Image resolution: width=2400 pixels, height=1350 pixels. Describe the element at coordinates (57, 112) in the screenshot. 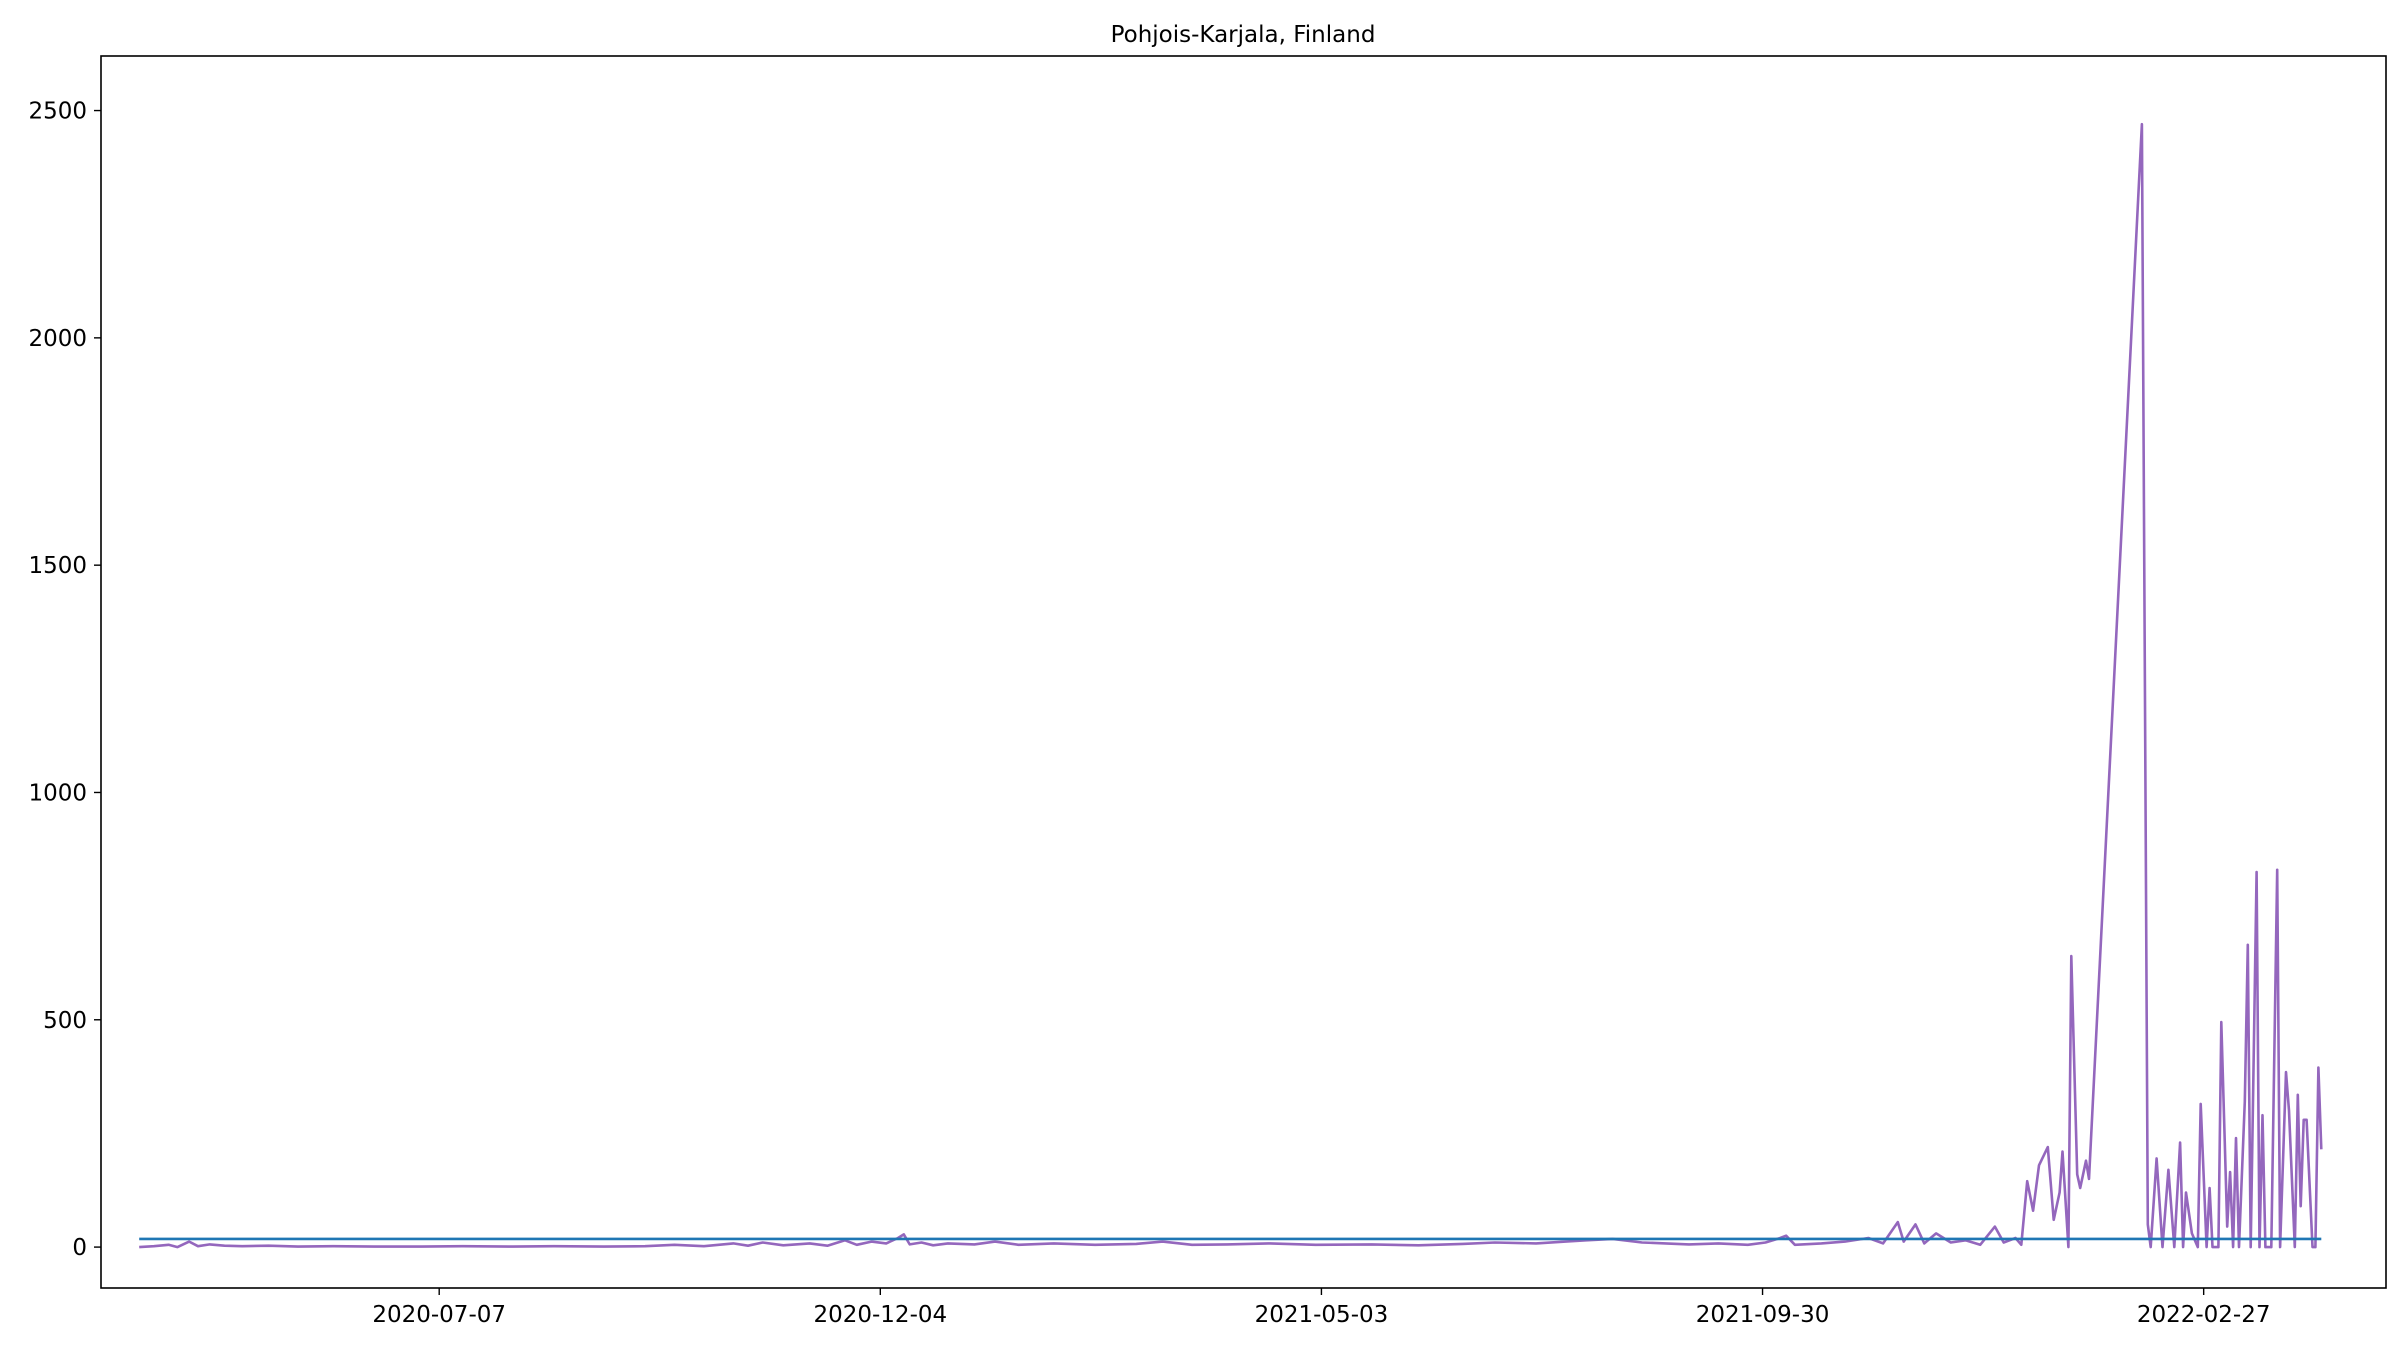

I see `y-tick-label: 2500` at that location.